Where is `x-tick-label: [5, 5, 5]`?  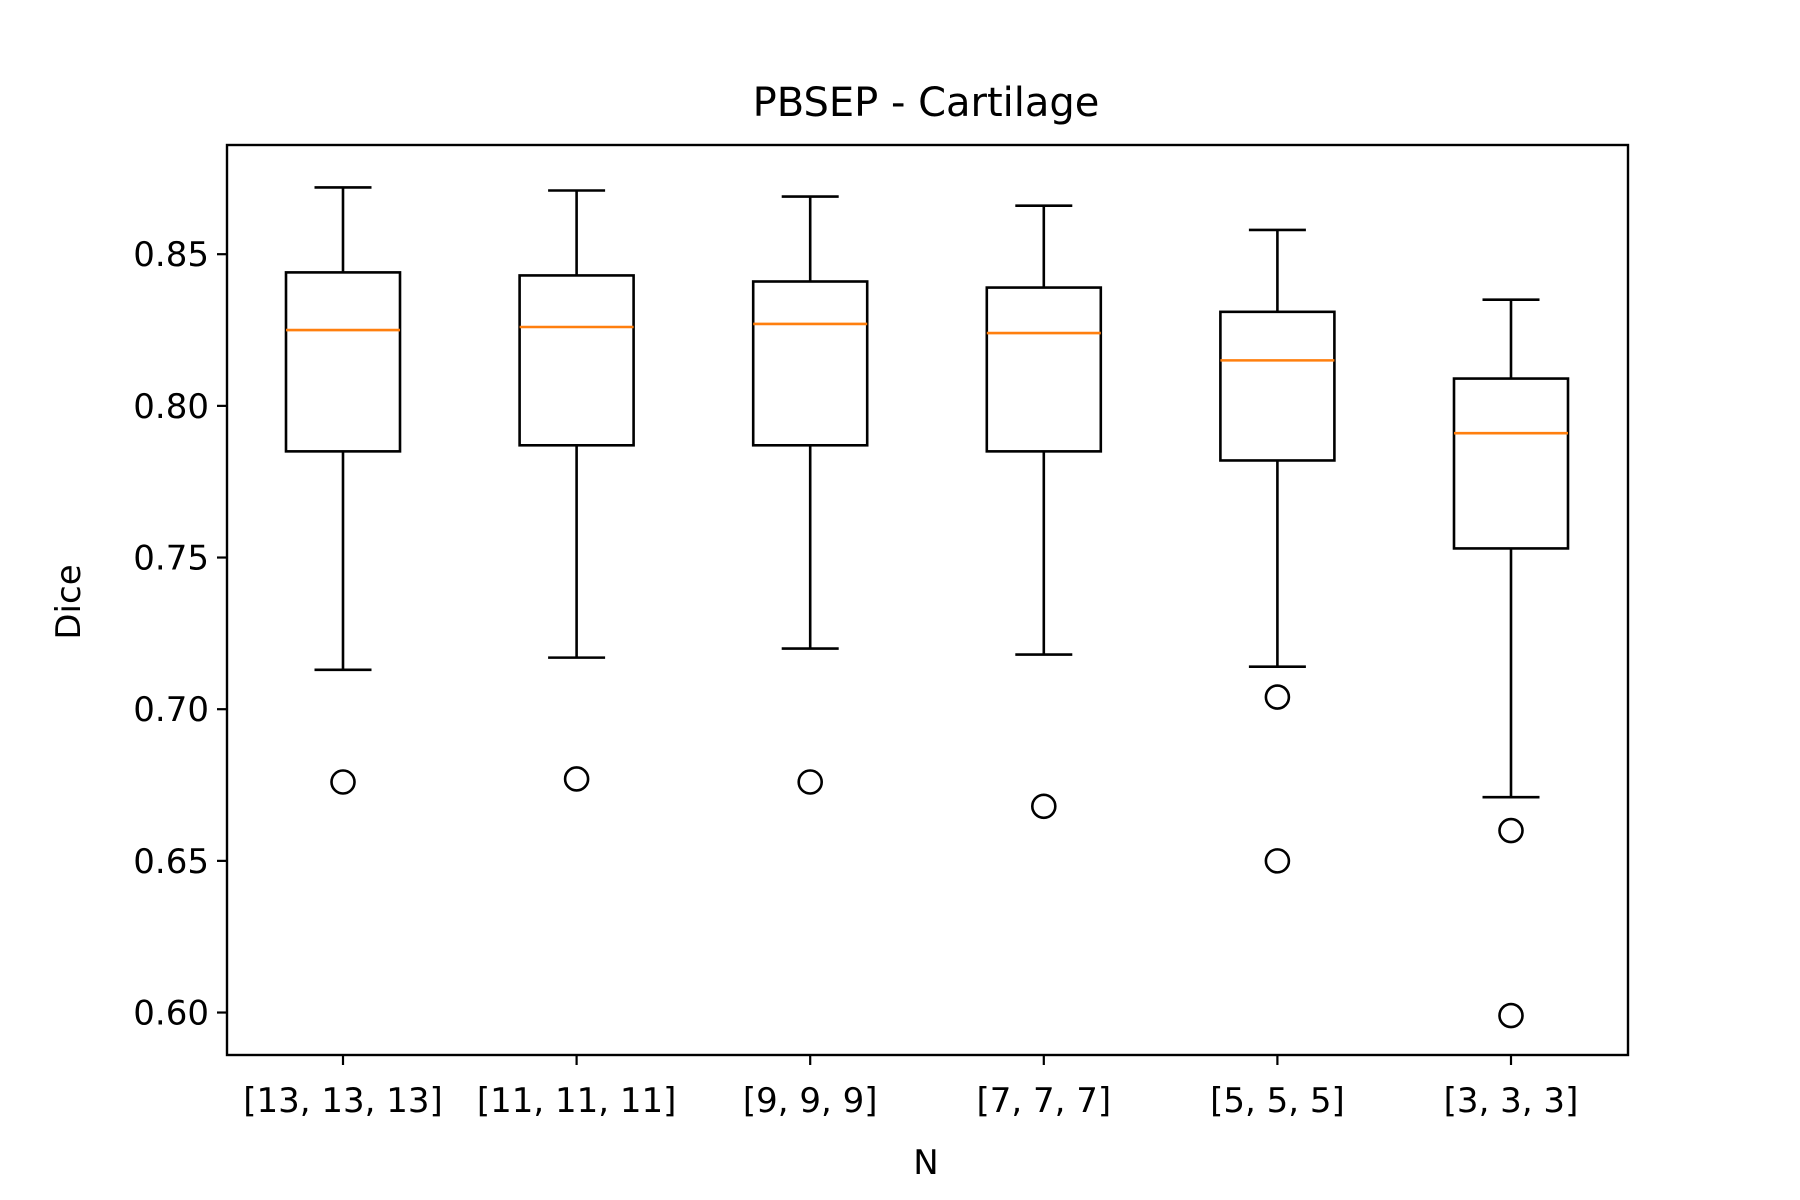 x-tick-label: [5, 5, 5] is located at coordinates (1277, 1101).